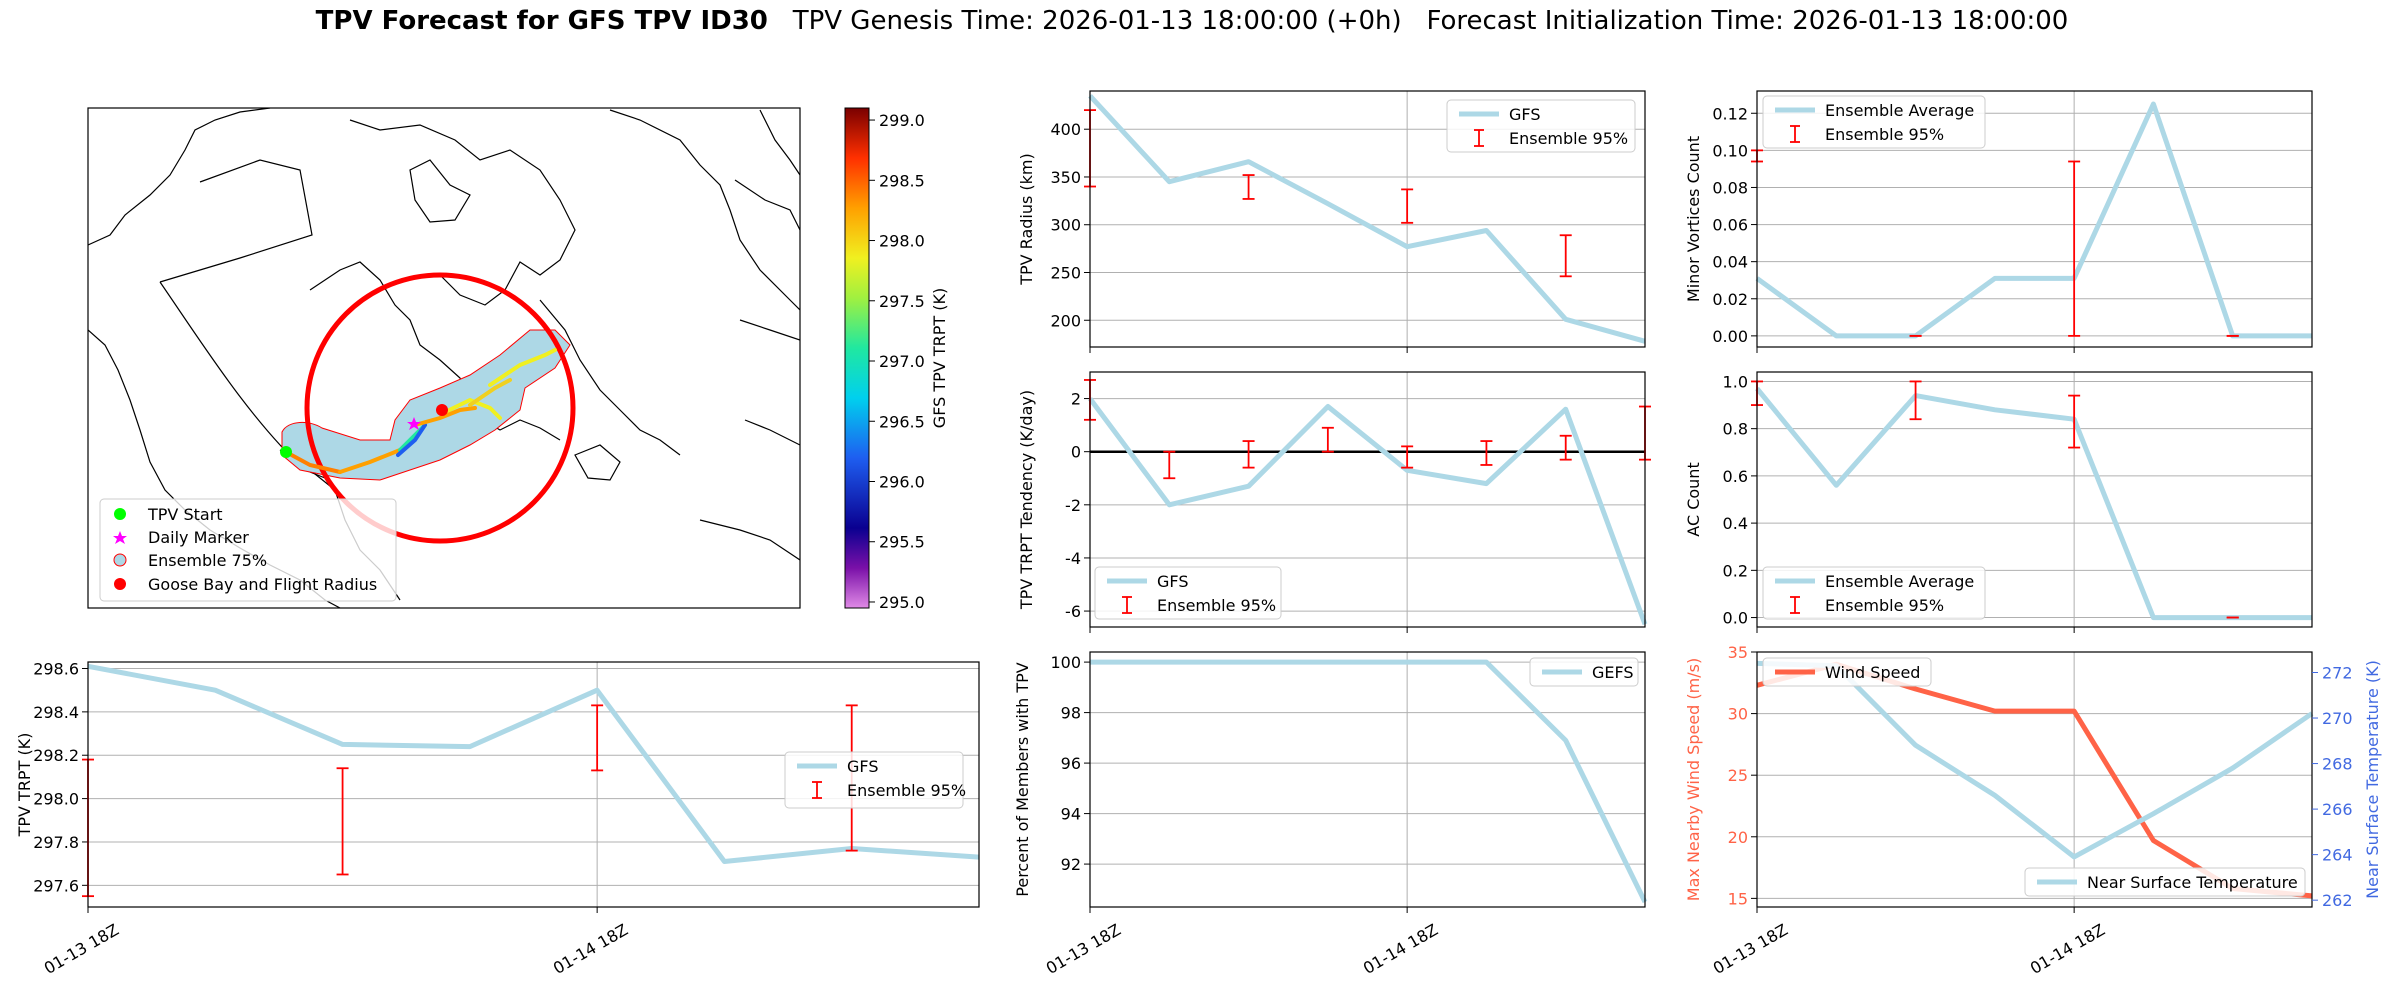 The width and height of the screenshot is (2384, 982). Describe the element at coordinates (56, 885) in the screenshot. I see `y-tick-label: 297.6` at that location.